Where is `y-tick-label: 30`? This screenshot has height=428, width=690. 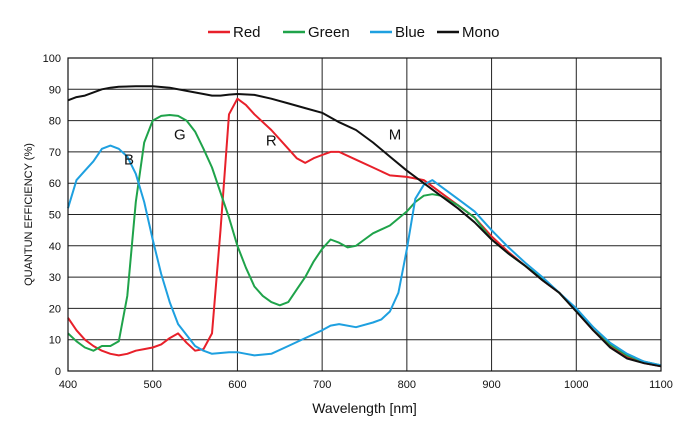
y-tick-label: 30 is located at coordinates (55, 278).